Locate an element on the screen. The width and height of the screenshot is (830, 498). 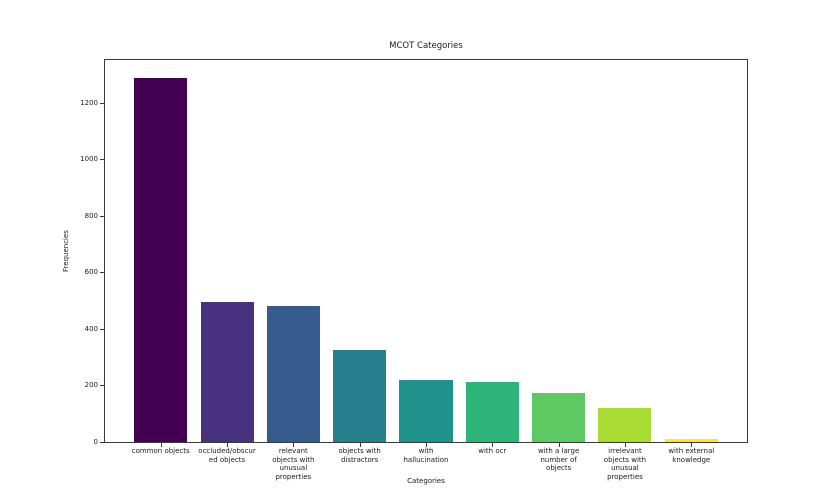
y-tick-label-6: 1200 is located at coordinates (89, 102).